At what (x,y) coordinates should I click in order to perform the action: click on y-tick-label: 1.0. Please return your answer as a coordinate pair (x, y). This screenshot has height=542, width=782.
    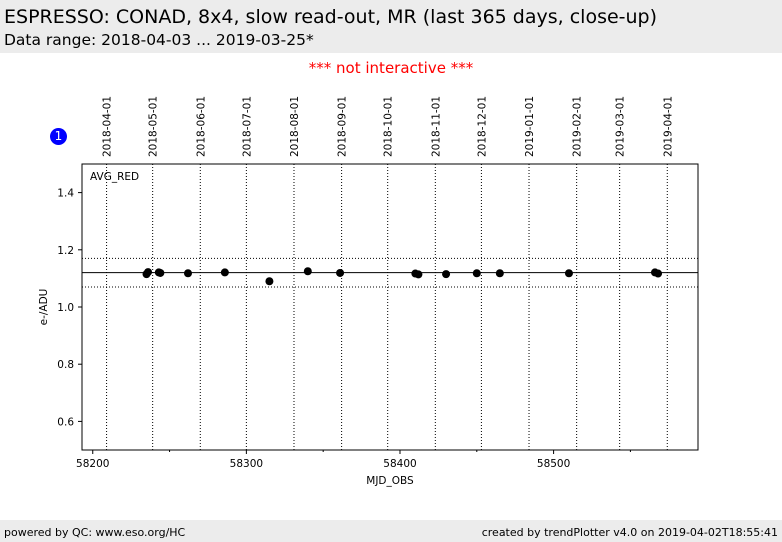
    Looking at the image, I should click on (65, 308).